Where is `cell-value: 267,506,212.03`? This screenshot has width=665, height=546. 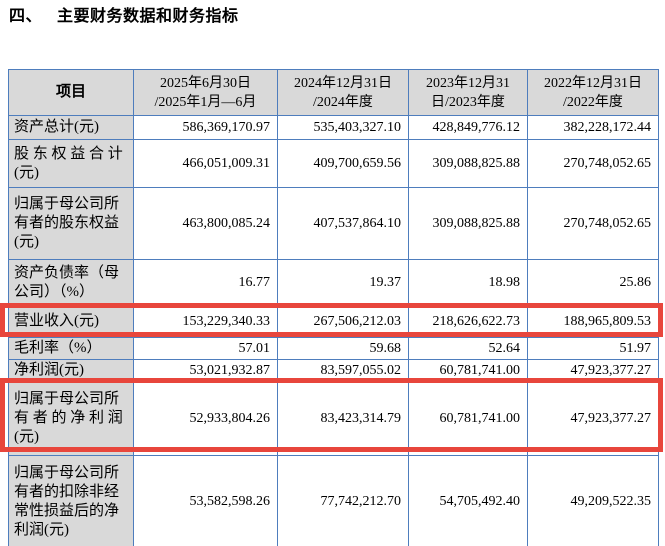
cell-value: 267,506,212.03 is located at coordinates (343, 321).